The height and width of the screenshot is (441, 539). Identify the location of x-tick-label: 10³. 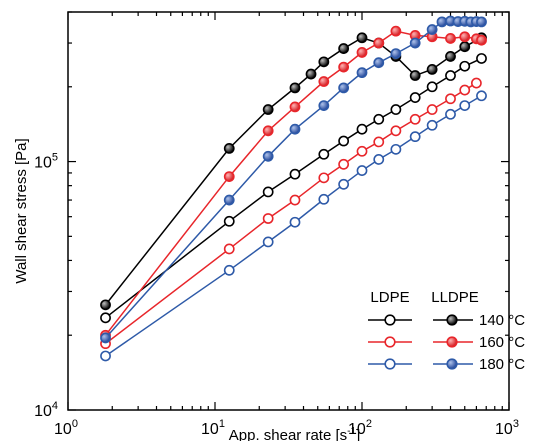
(507, 428).